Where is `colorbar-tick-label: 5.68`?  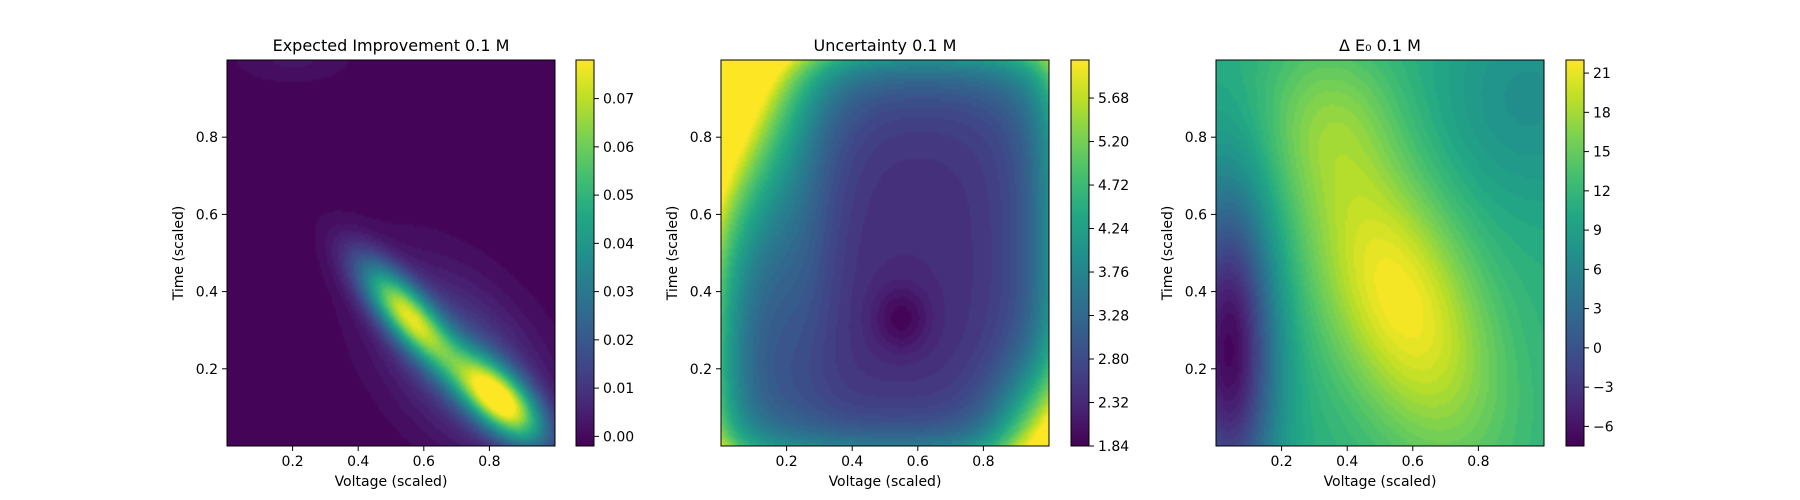
colorbar-tick-label: 5.68 is located at coordinates (1113, 99).